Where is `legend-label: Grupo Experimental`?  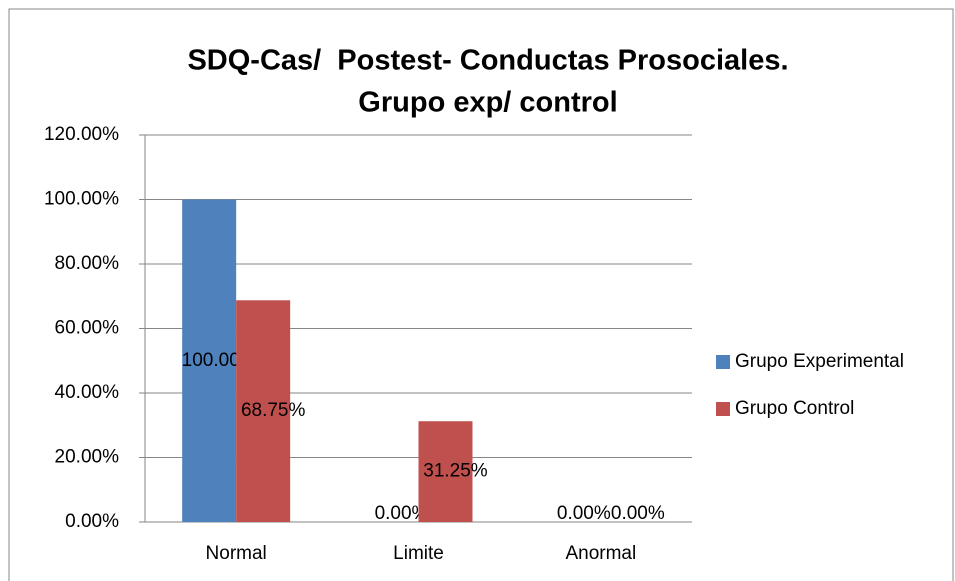
legend-label: Grupo Experimental is located at coordinates (819, 361).